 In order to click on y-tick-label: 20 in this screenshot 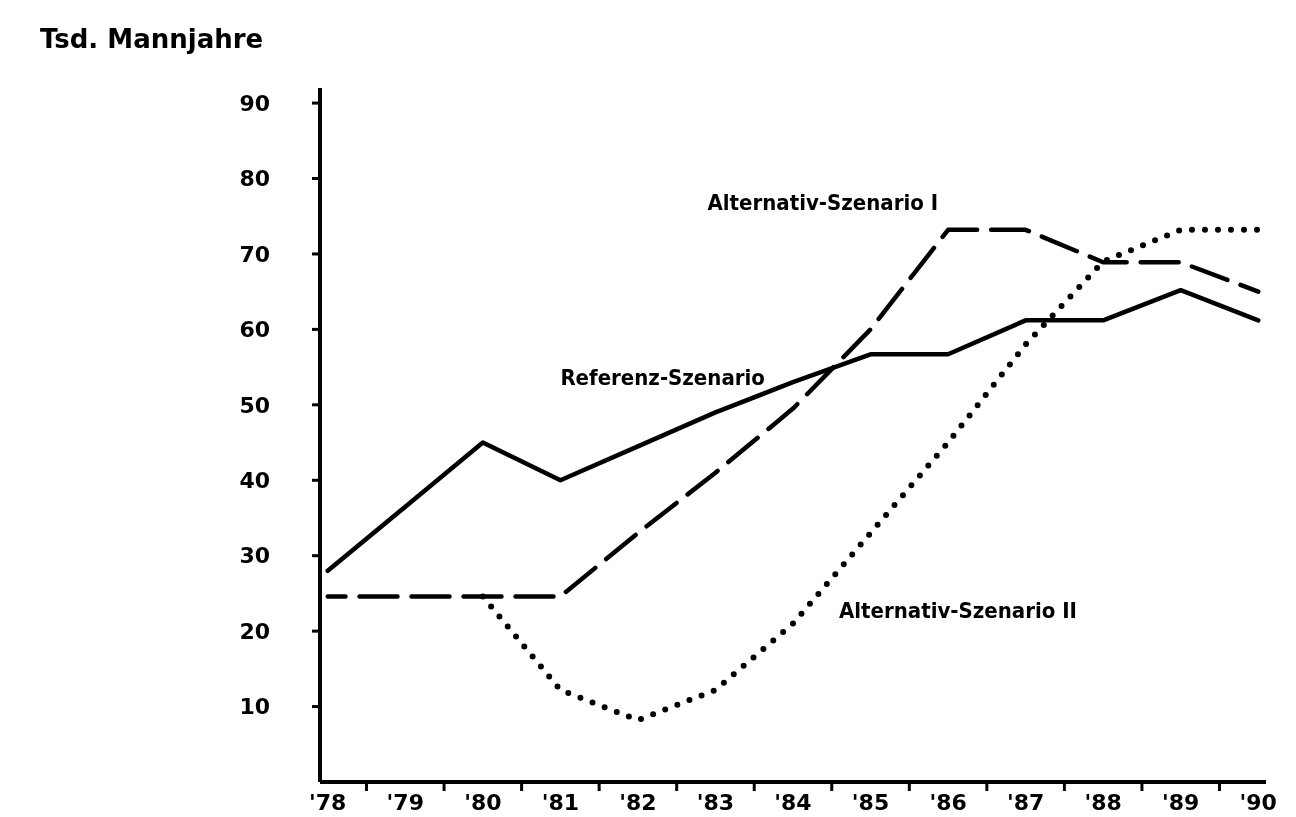, I will do `click(254, 631)`.